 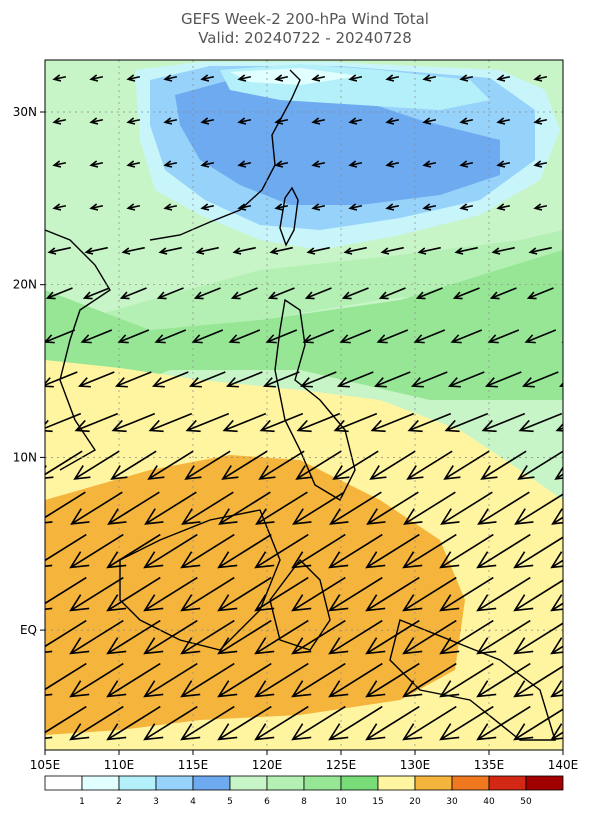 What do you see at coordinates (341, 765) in the screenshot?
I see `lon-label: 125E` at bounding box center [341, 765].